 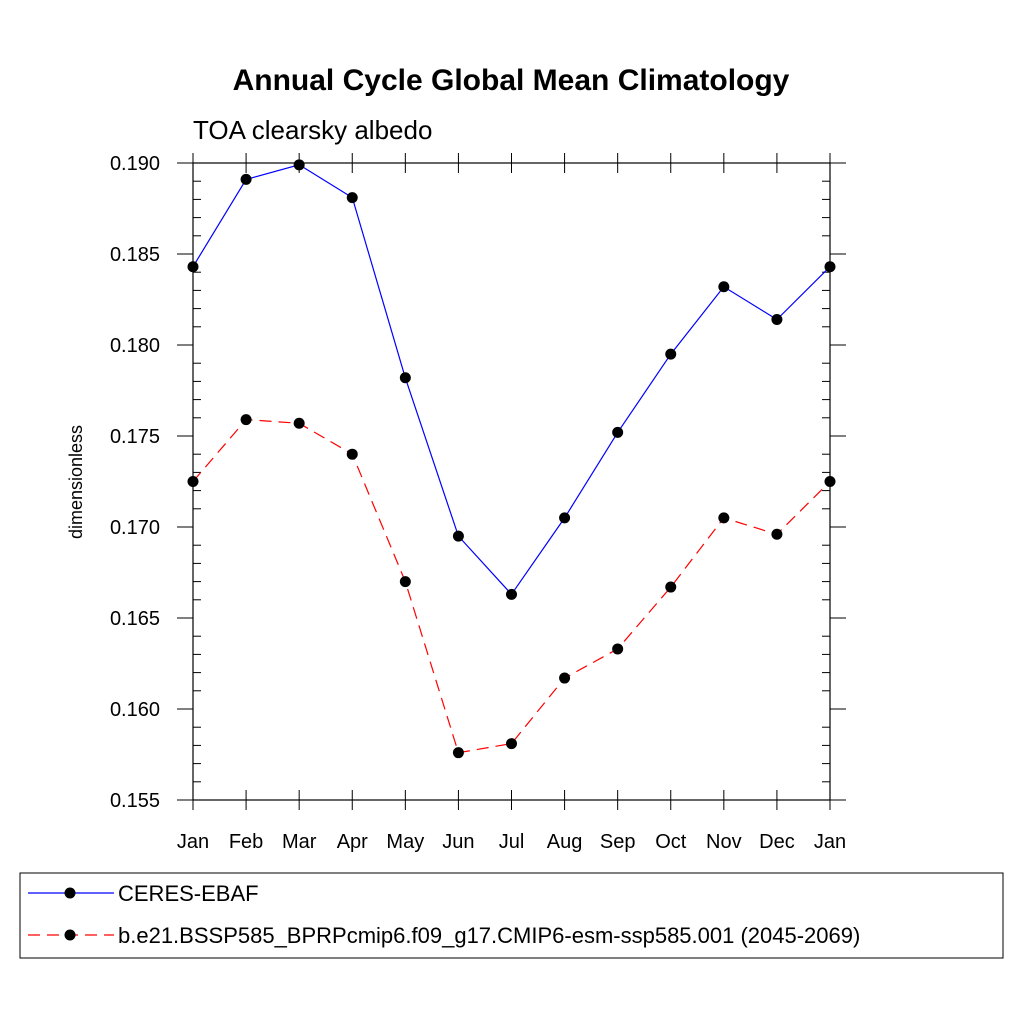 What do you see at coordinates (135, 710) in the screenshot?
I see `y-tick-label: 0.160` at bounding box center [135, 710].